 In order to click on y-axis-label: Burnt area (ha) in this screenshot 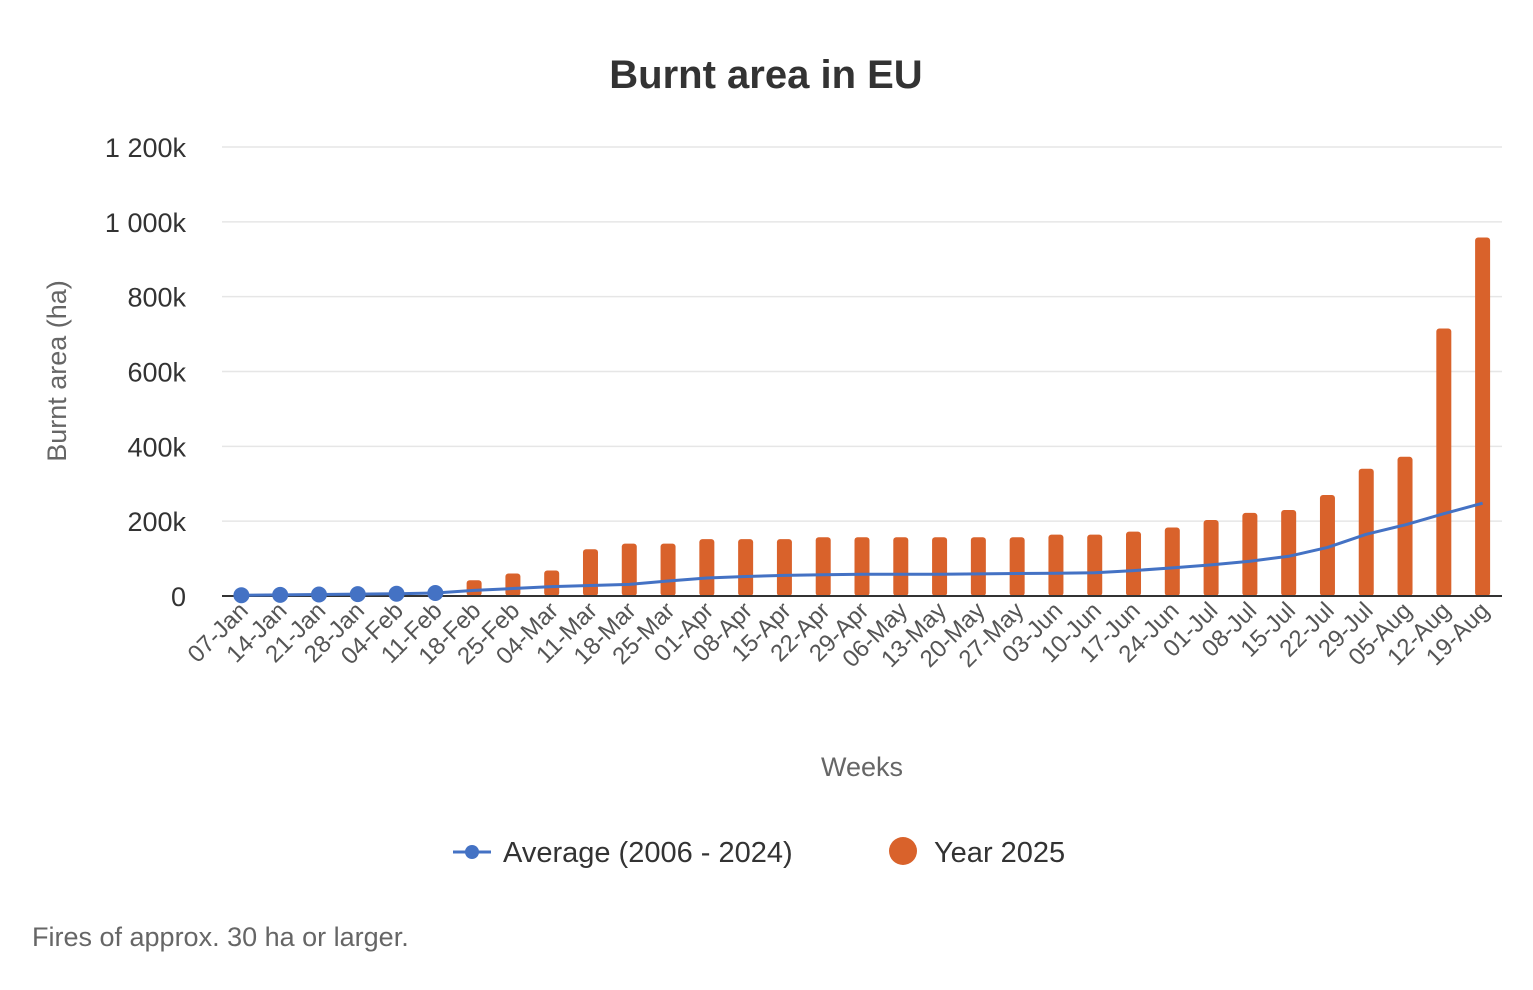, I will do `click(57, 371)`.